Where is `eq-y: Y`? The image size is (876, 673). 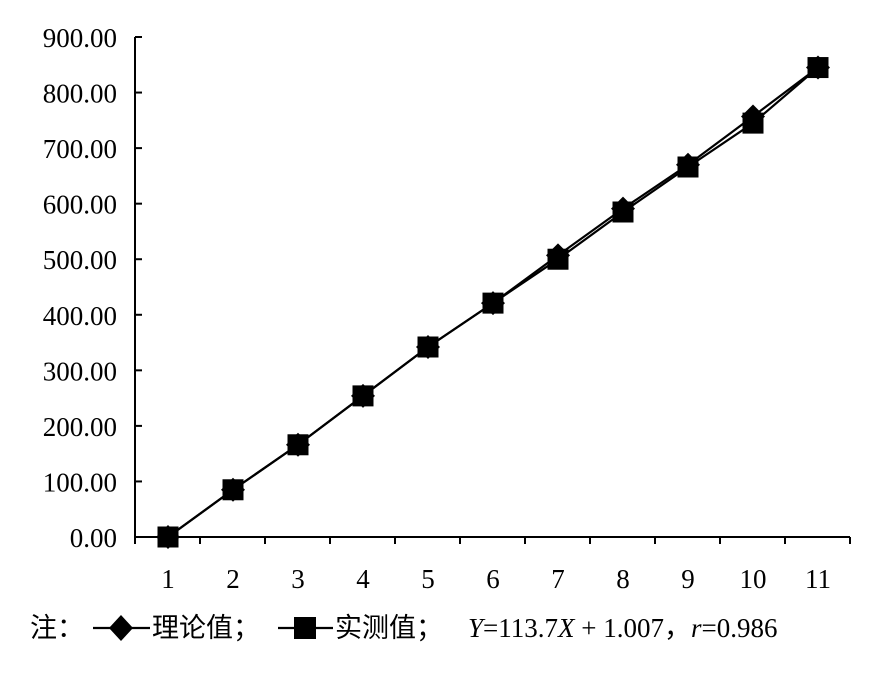
eq-y: Y is located at coordinates (477, 628).